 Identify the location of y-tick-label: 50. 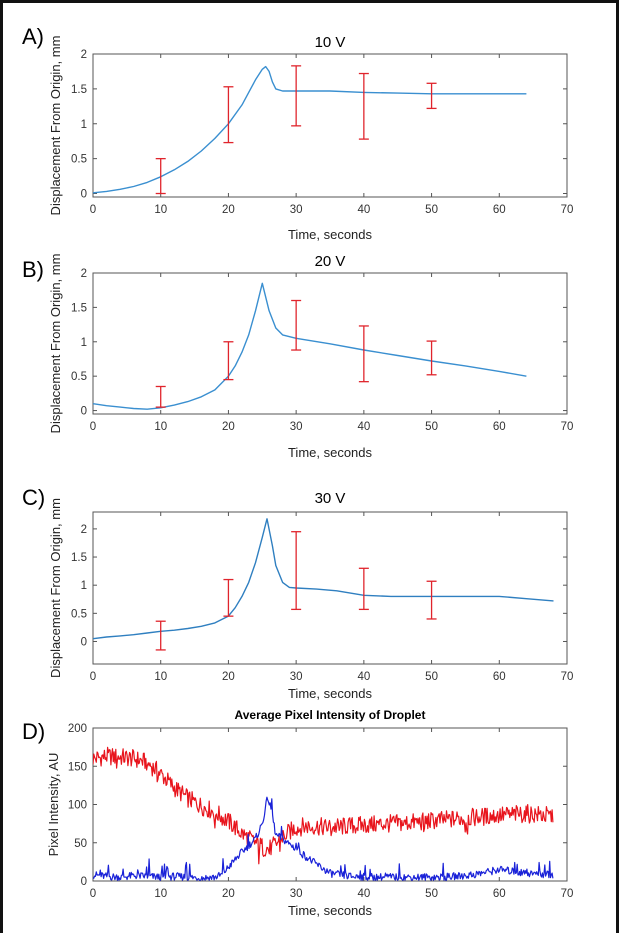
(80, 844).